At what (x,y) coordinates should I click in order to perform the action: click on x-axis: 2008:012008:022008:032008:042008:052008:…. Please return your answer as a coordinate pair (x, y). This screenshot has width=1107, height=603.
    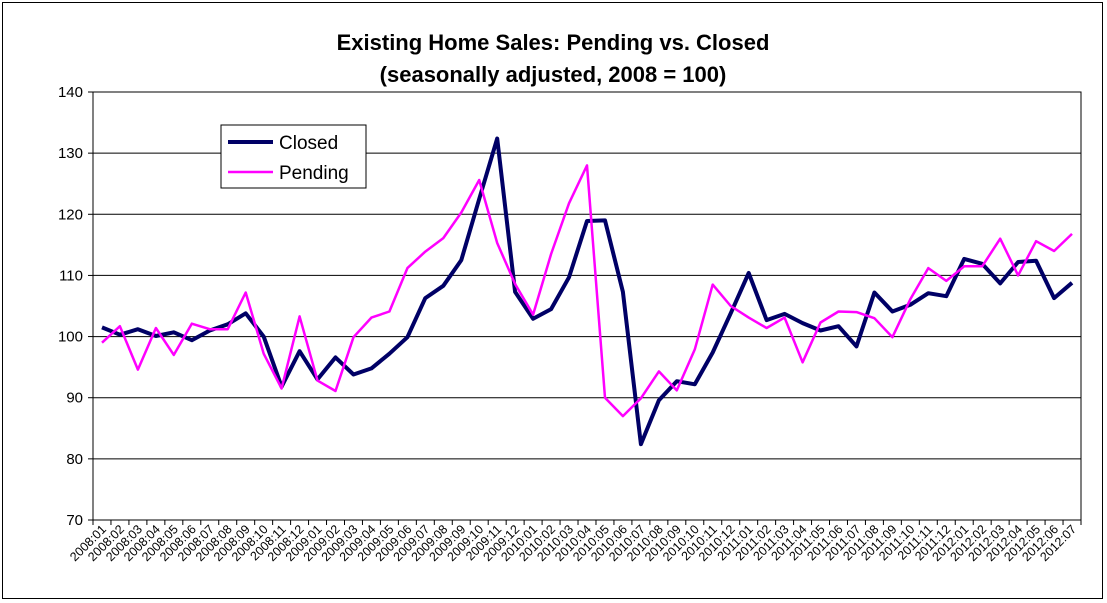
    Looking at the image, I should click on (574, 542).